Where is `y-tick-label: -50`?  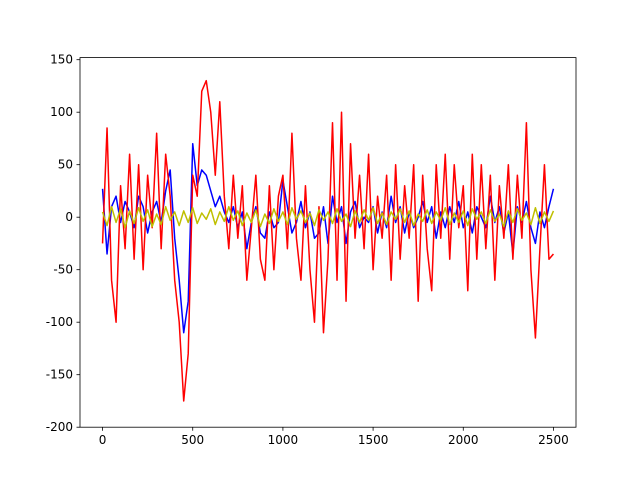 y-tick-label: -50 is located at coordinates (63, 270).